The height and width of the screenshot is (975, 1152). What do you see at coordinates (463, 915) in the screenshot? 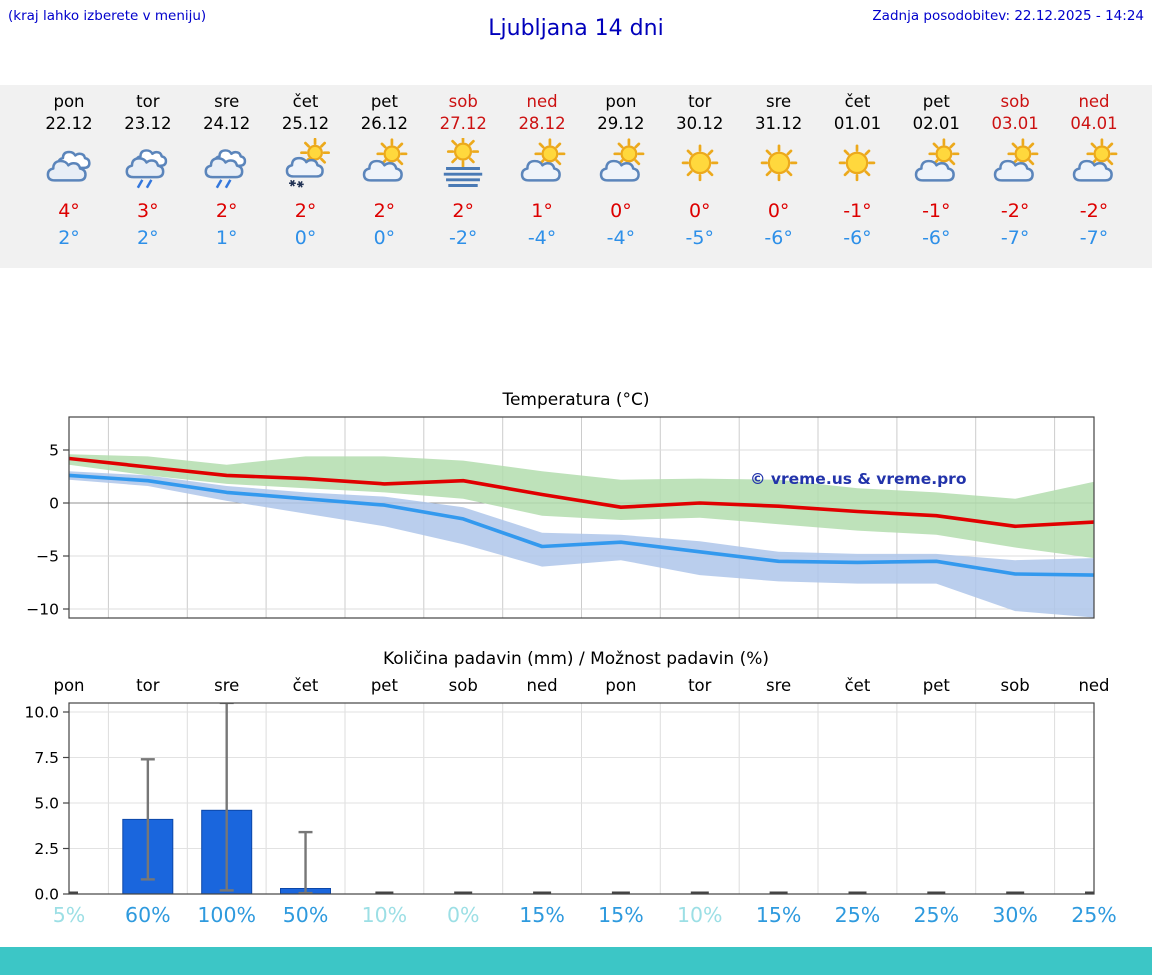
I see `precip-probability-label: 0%` at bounding box center [463, 915].